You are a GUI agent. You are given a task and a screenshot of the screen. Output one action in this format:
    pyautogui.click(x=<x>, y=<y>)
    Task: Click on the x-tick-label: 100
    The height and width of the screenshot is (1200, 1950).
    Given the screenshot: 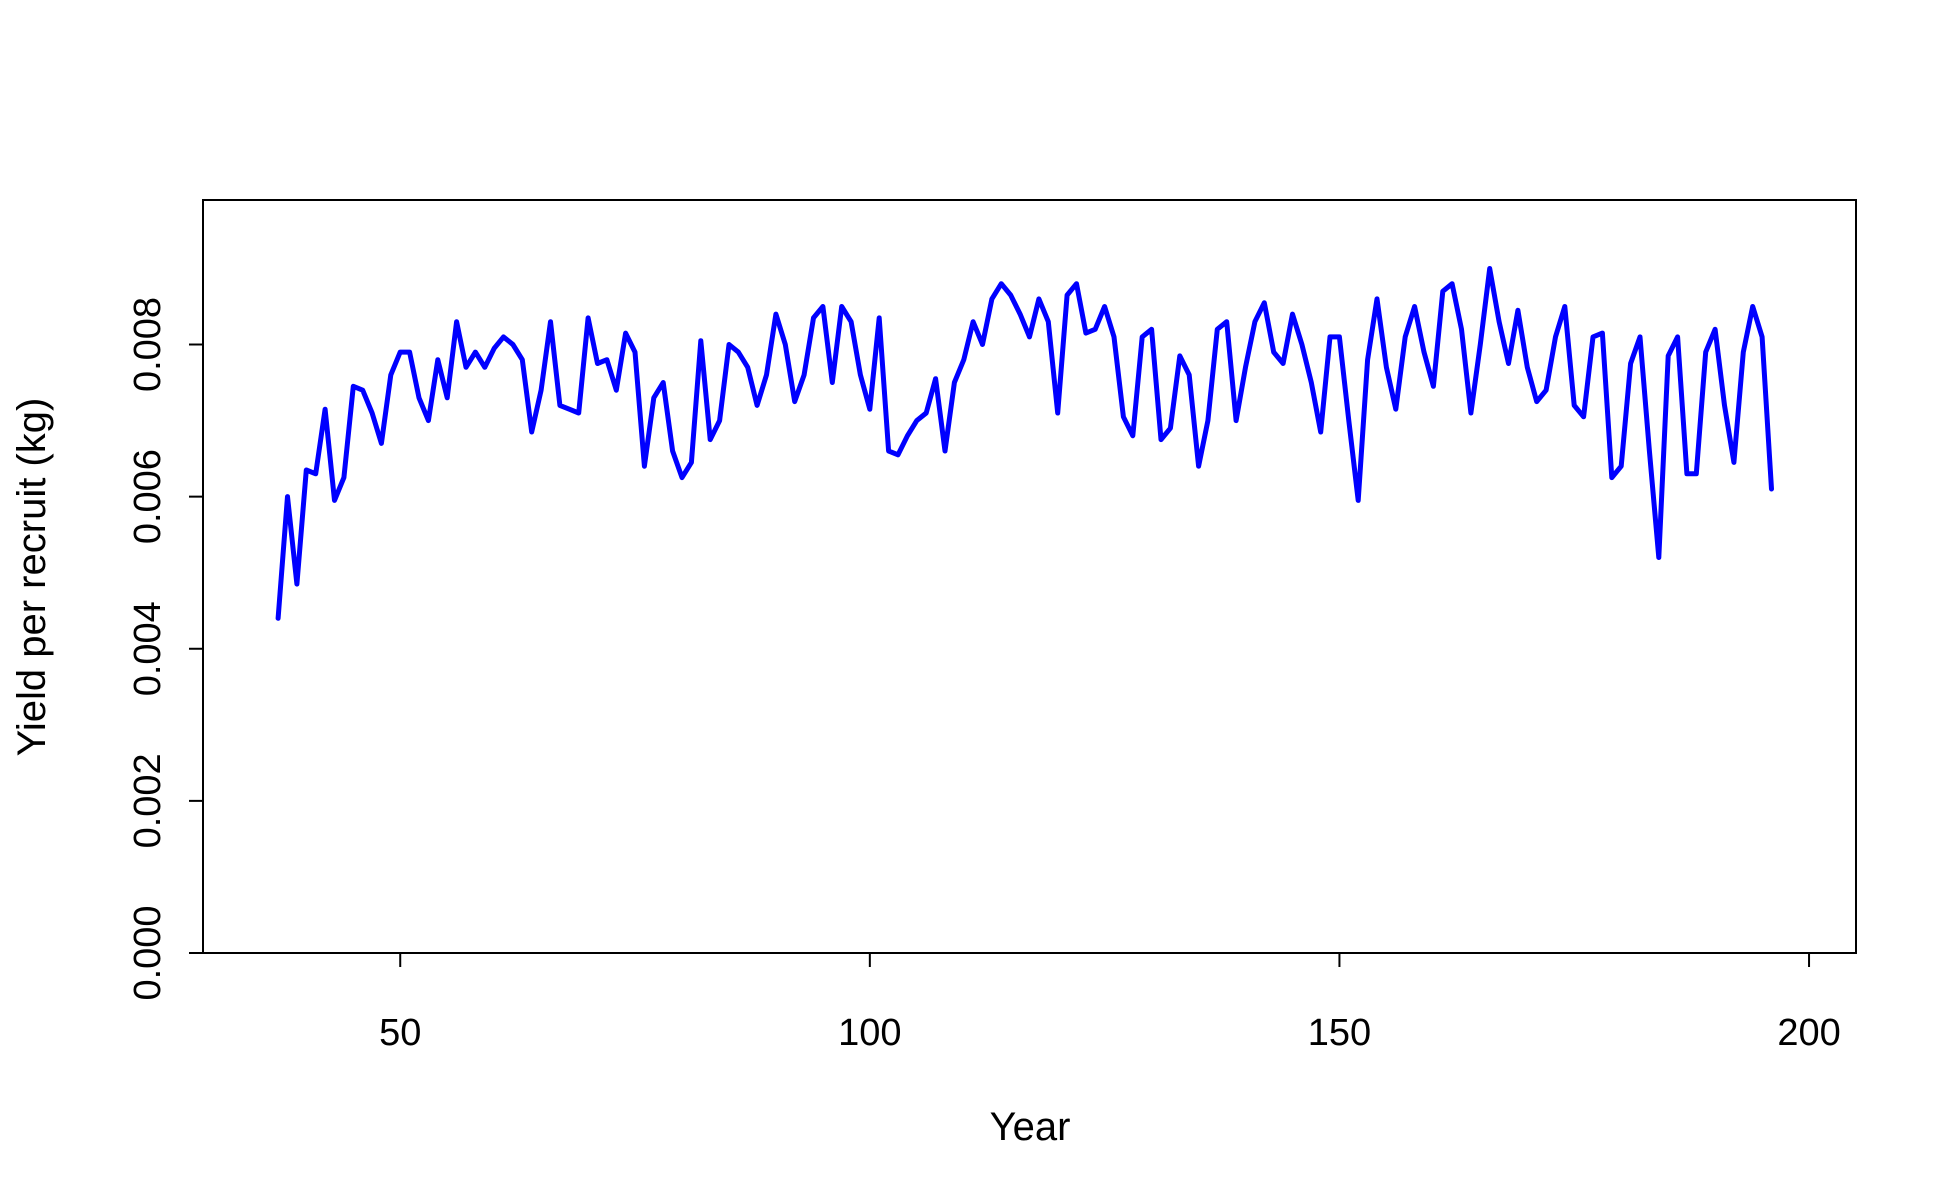 What is the action you would take?
    pyautogui.click(x=869, y=1033)
    